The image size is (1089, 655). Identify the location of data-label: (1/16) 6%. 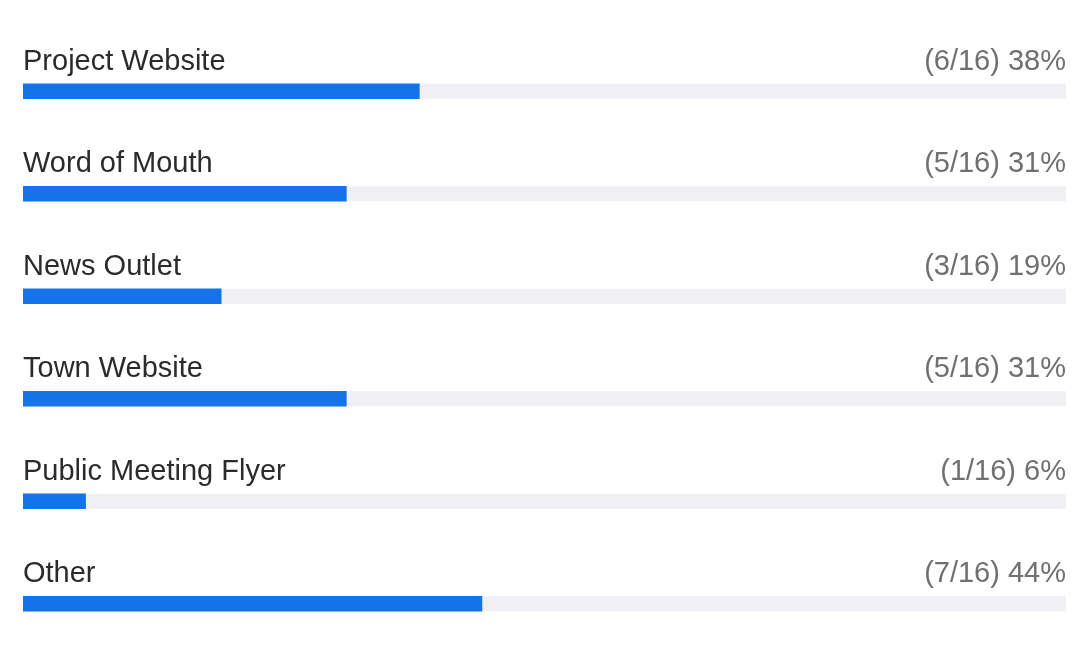
(1003, 469).